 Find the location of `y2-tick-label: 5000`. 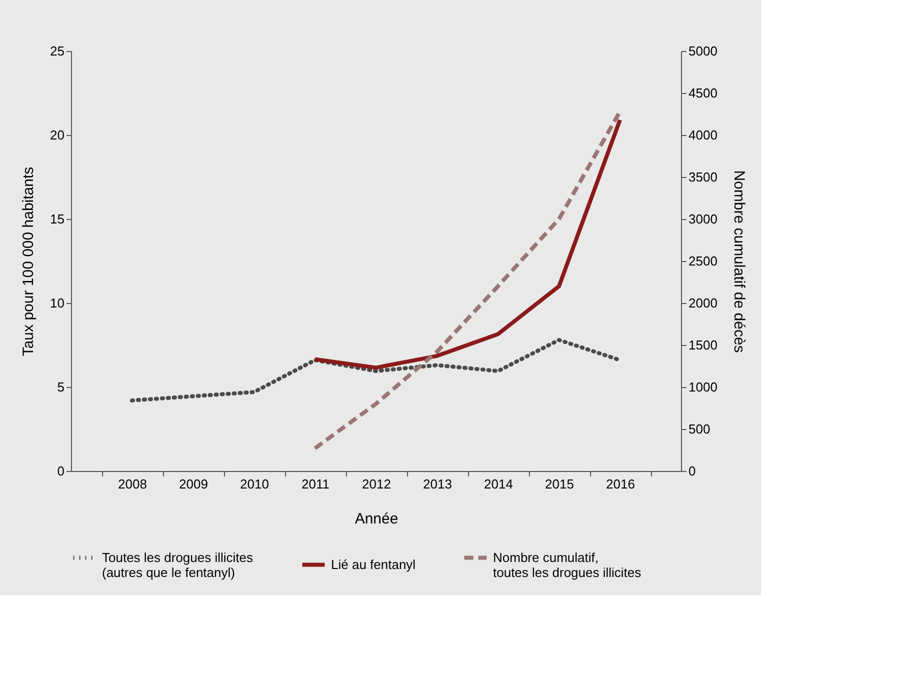

y2-tick-label: 5000 is located at coordinates (703, 51).